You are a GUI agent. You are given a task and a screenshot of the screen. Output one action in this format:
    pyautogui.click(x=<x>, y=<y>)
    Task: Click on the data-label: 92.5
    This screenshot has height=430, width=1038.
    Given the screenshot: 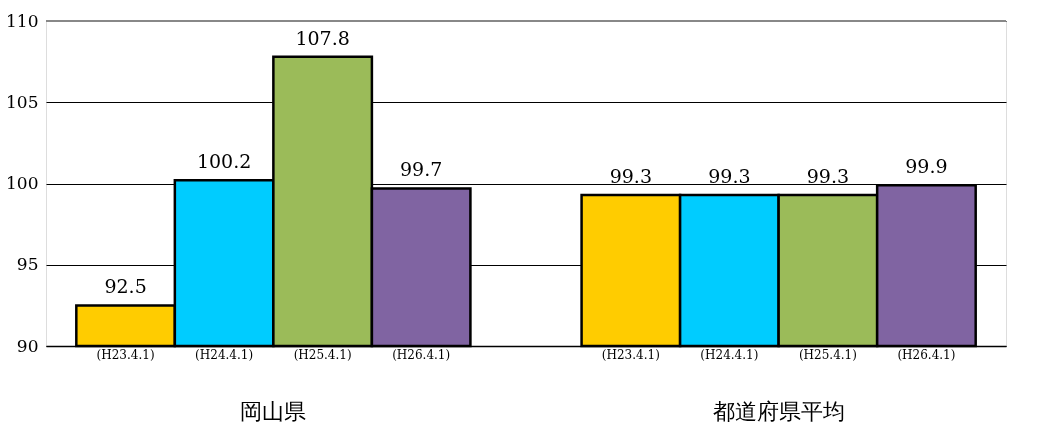 What is the action you would take?
    pyautogui.click(x=125, y=286)
    